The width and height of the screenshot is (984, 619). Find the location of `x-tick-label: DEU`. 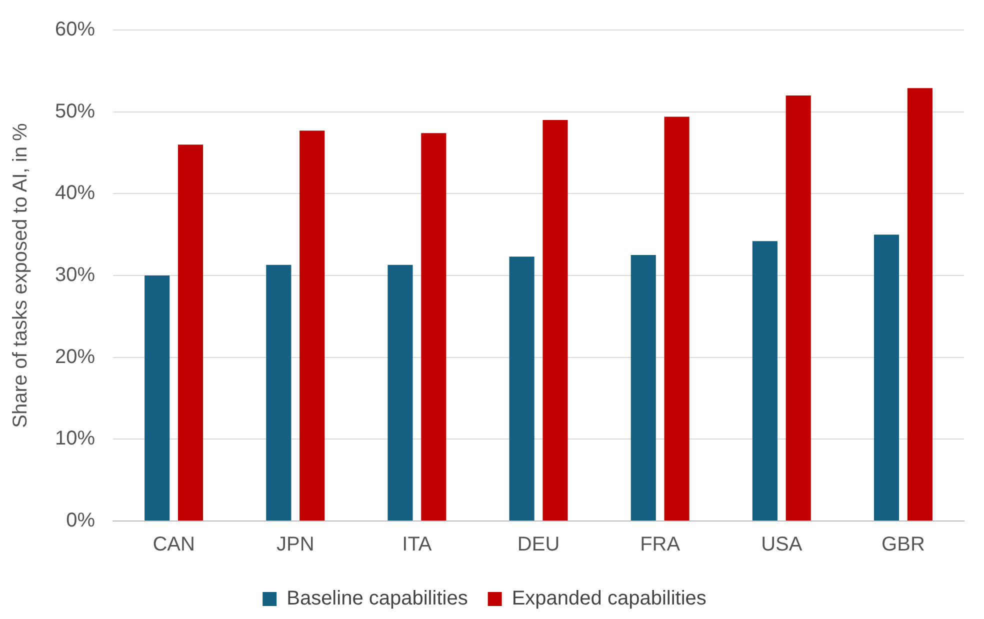

x-tick-label: DEU is located at coordinates (538, 545).